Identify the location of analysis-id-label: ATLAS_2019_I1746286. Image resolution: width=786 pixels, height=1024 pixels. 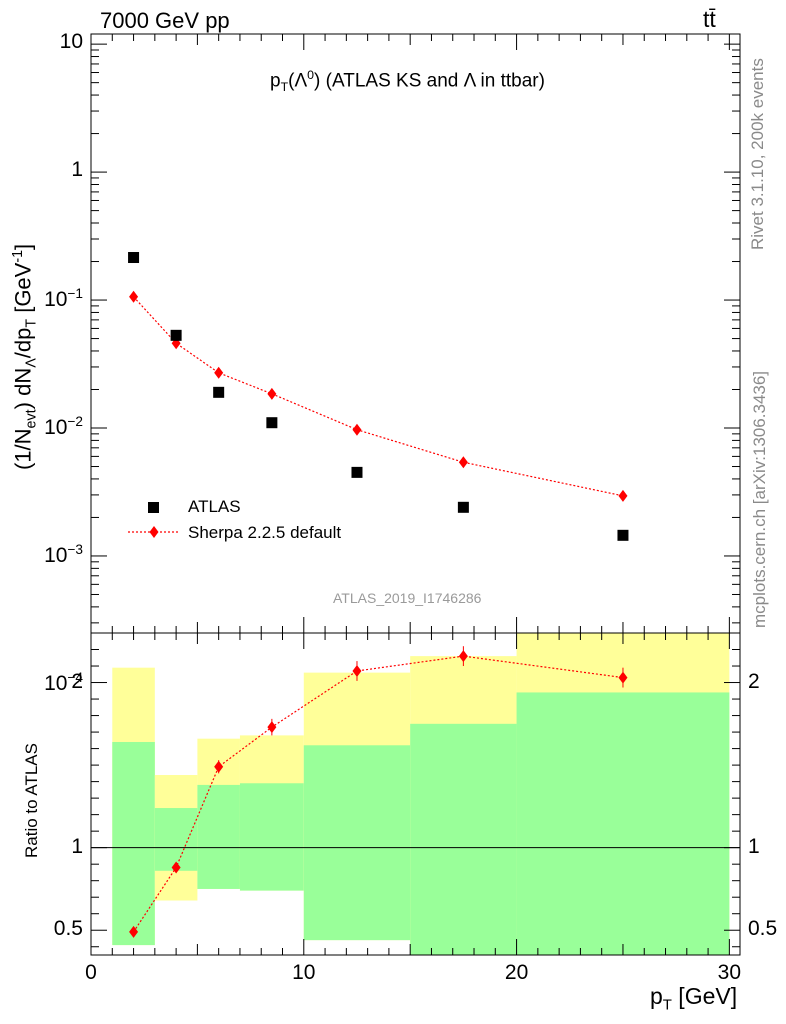
(407, 598).